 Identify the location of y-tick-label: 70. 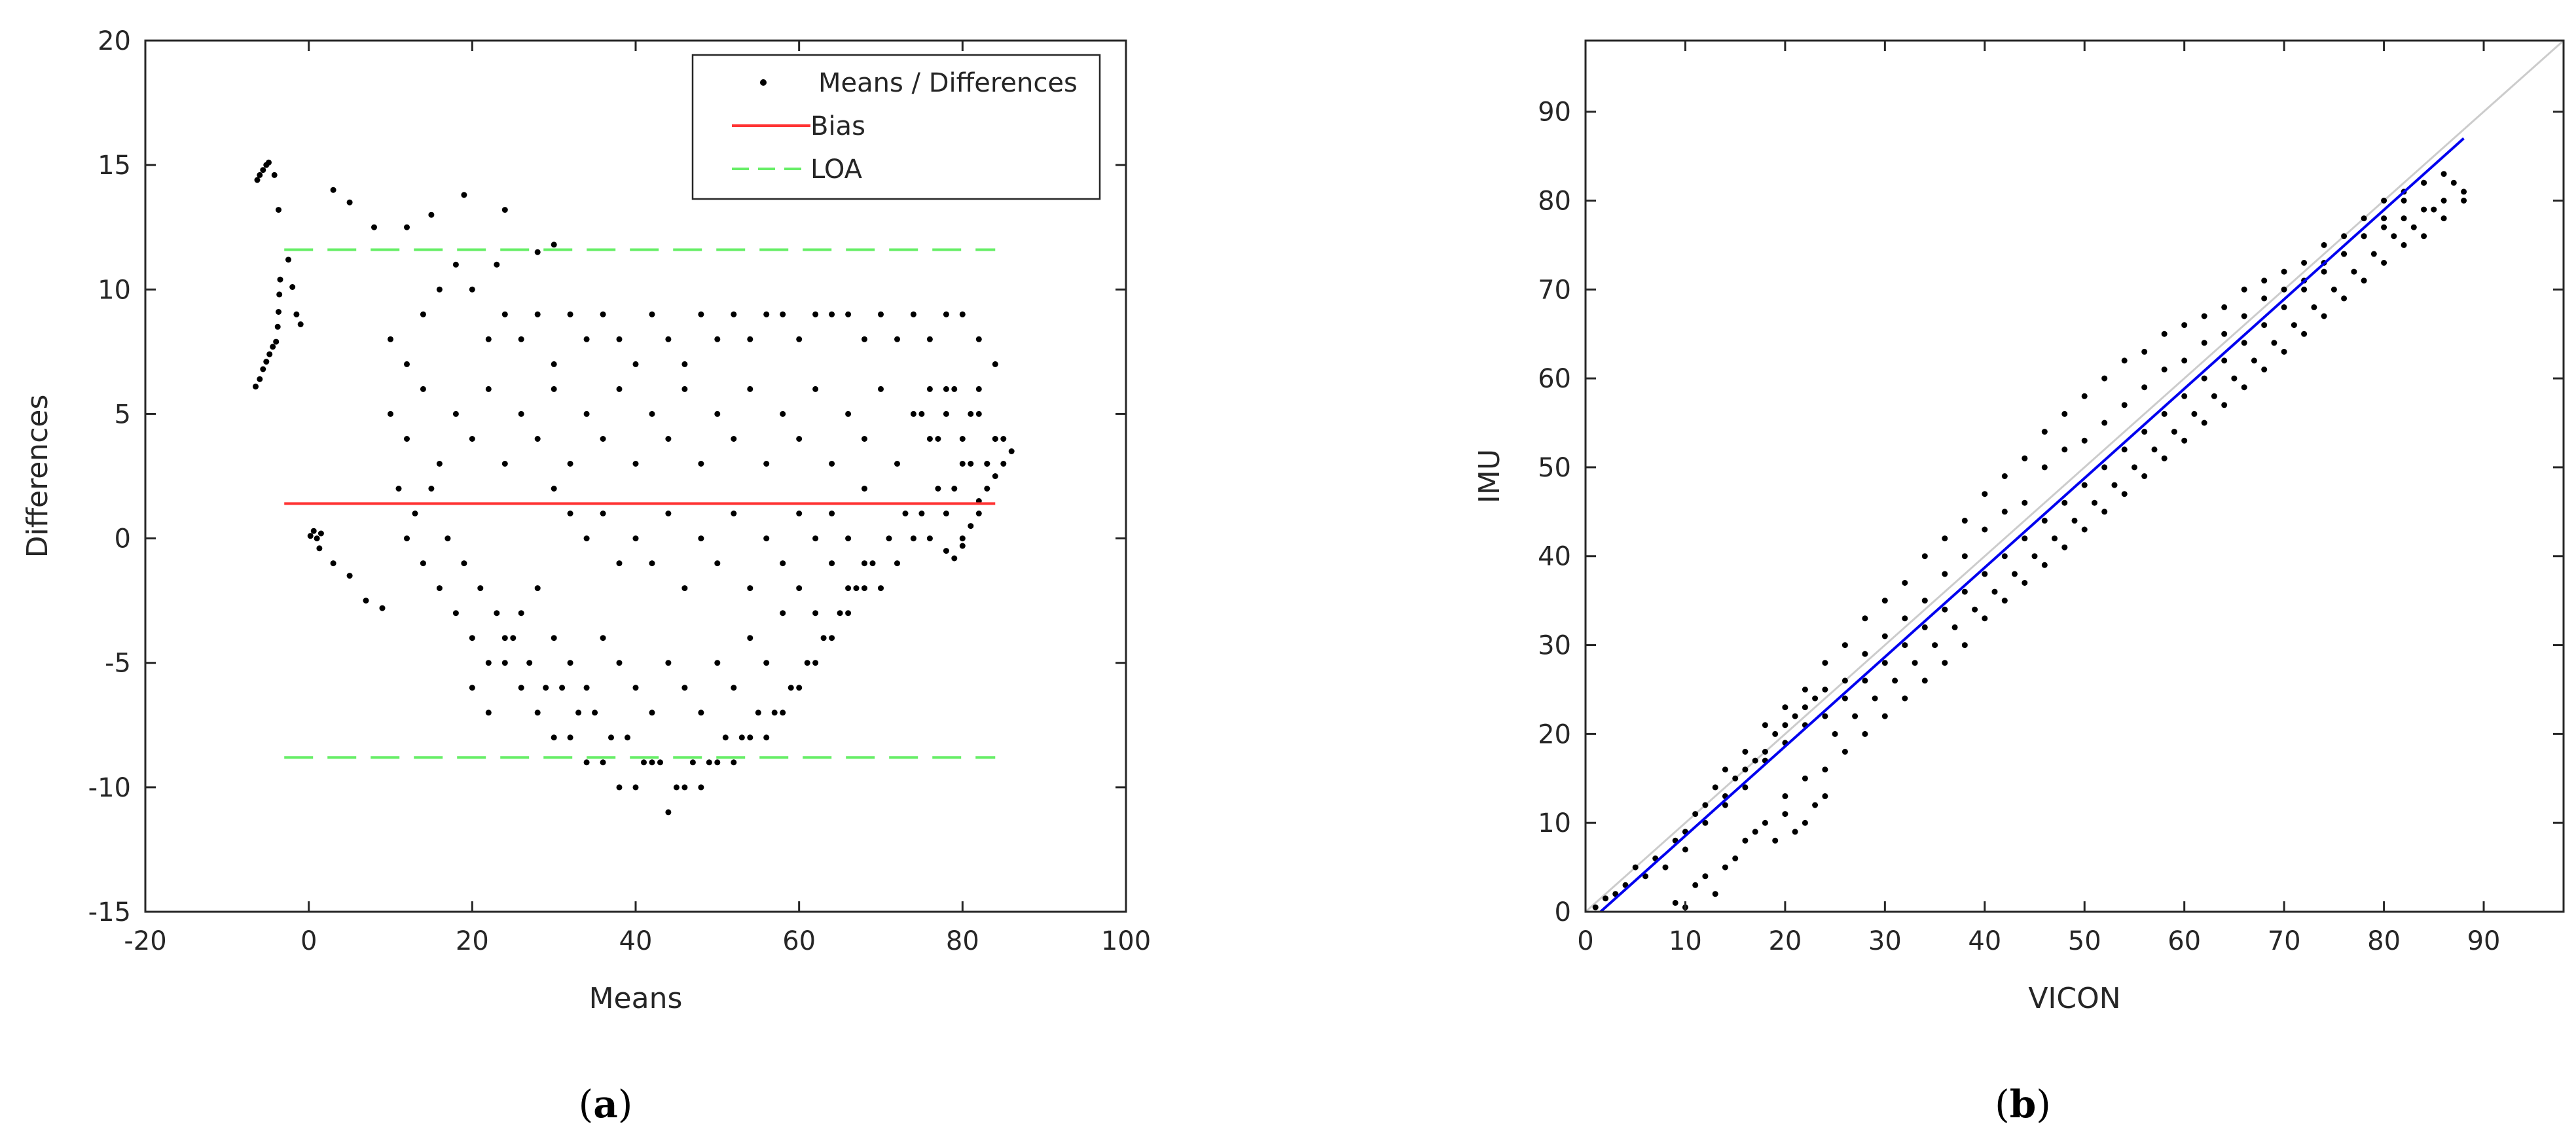
(1554, 290).